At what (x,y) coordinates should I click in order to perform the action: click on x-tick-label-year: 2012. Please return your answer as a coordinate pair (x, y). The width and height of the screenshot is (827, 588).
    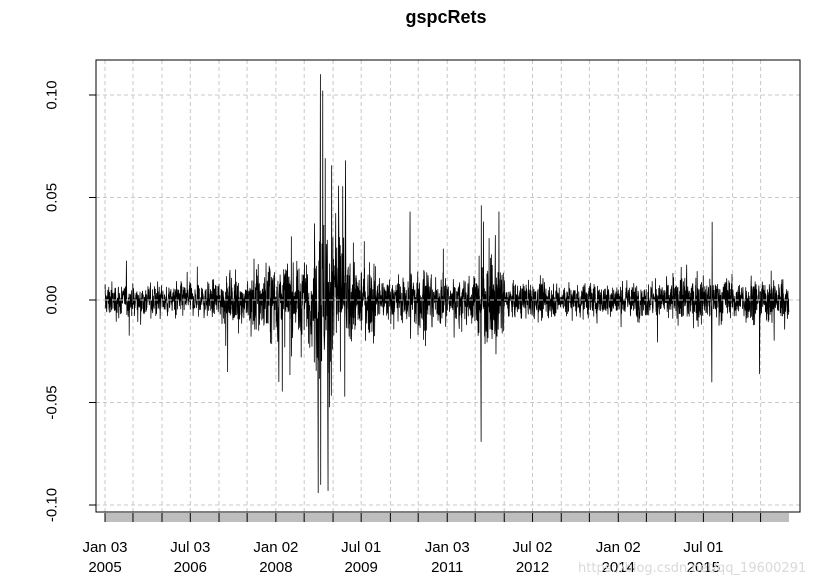
    Looking at the image, I should click on (532, 567).